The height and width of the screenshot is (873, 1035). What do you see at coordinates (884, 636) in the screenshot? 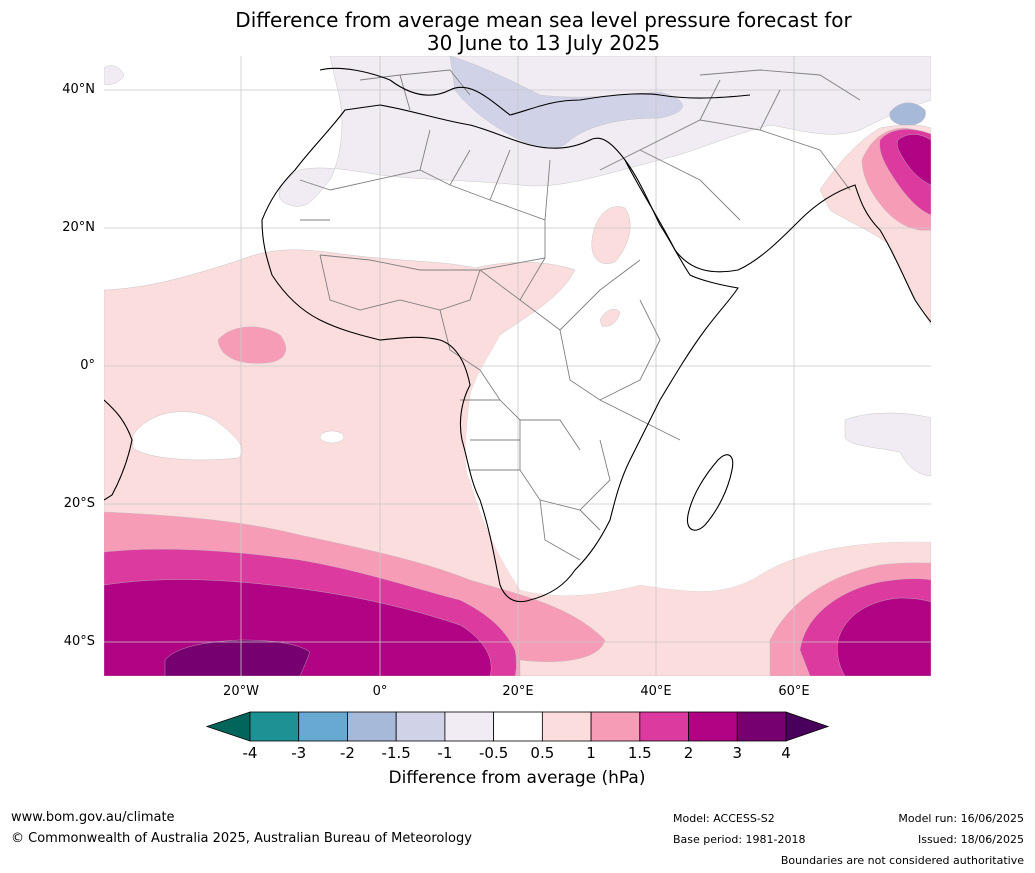
I see `anomaly-region-dark-magenta-southeast` at bounding box center [884, 636].